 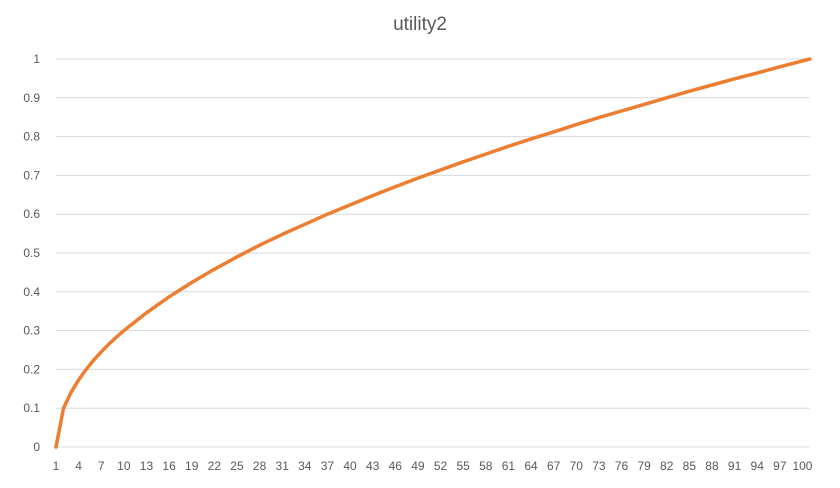 What do you see at coordinates (31, 292) in the screenshot?
I see `y-tick-label: 0.4` at bounding box center [31, 292].